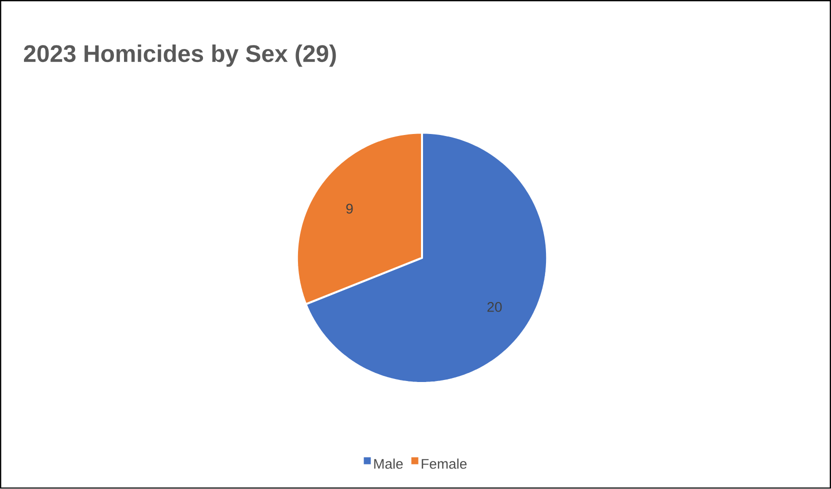 Image resolution: width=831 pixels, height=489 pixels. Describe the element at coordinates (388, 463) in the screenshot. I see `legend-label: Male` at that location.